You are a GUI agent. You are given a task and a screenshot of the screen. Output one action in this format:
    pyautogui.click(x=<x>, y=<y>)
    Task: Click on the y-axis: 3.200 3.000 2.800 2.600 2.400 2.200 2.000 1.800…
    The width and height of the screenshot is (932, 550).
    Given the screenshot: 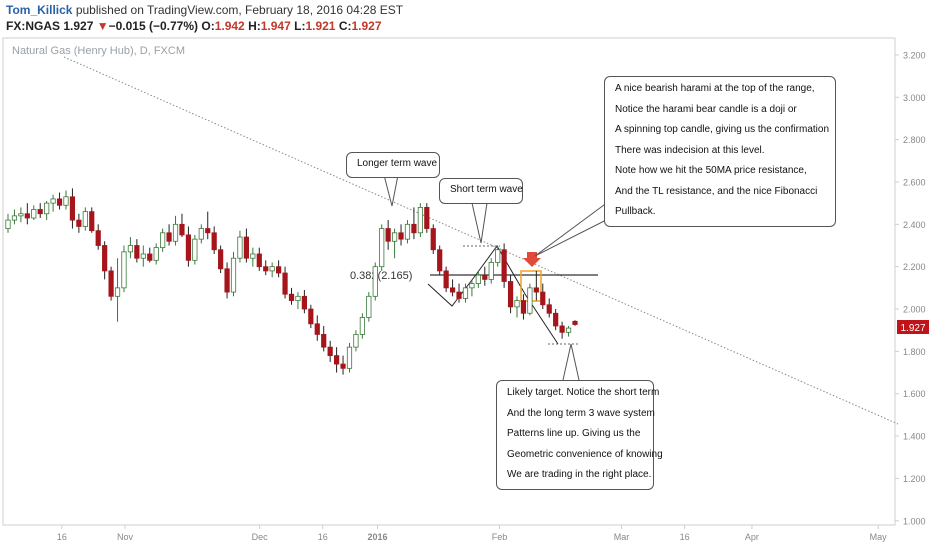 What is the action you would take?
    pyautogui.click(x=910, y=288)
    